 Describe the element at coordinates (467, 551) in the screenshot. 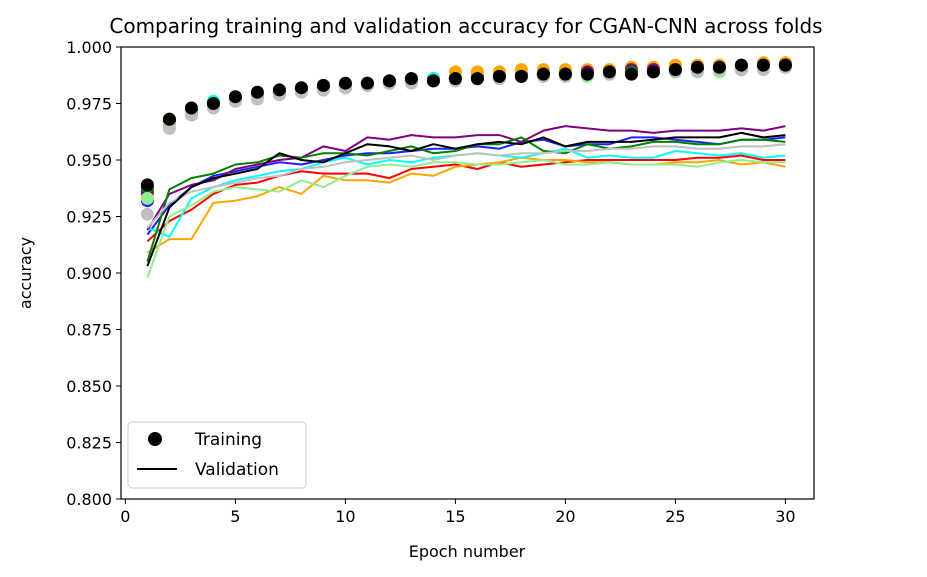

I see `x-axis-title: Epoch number` at that location.